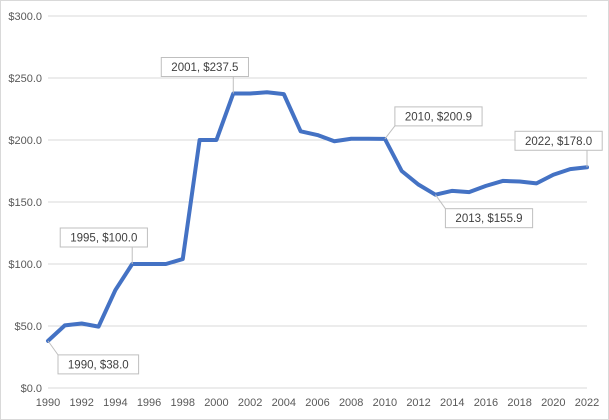 The height and width of the screenshot is (420, 609). Describe the element at coordinates (115, 403) in the screenshot. I see `x-tick-label: 1994` at that location.